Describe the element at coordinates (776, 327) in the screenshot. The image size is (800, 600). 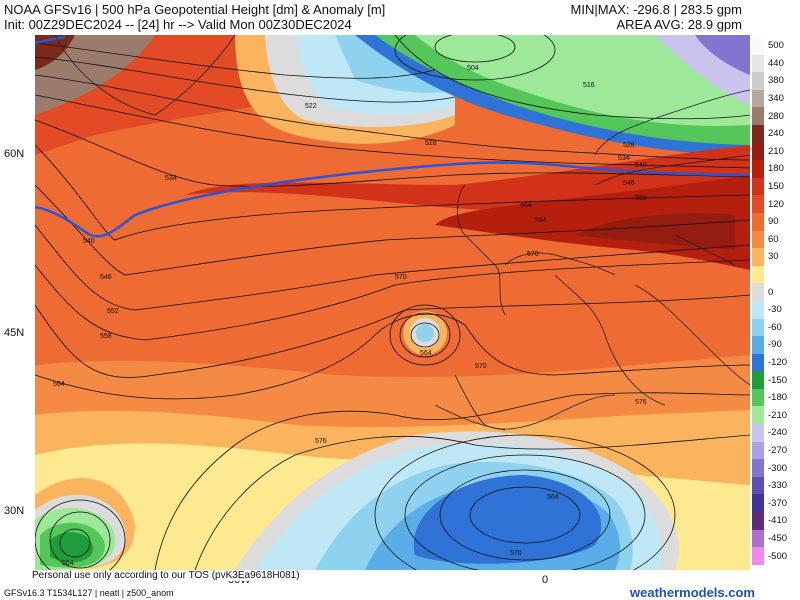
I see `legend-row: -60` at that location.